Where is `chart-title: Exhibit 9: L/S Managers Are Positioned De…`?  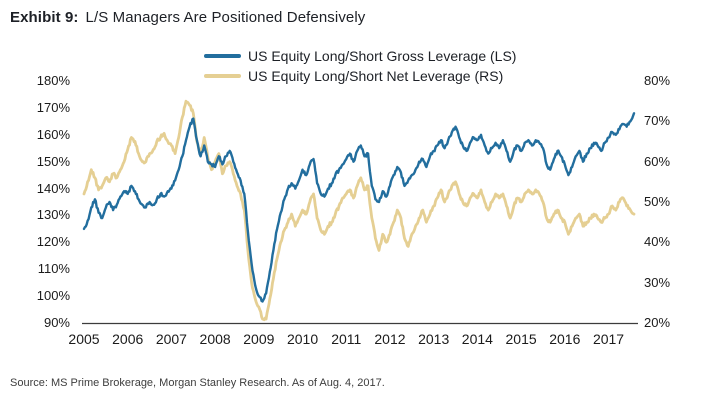 chart-title: Exhibit 9: L/S Managers Are Positioned De… is located at coordinates (187, 17).